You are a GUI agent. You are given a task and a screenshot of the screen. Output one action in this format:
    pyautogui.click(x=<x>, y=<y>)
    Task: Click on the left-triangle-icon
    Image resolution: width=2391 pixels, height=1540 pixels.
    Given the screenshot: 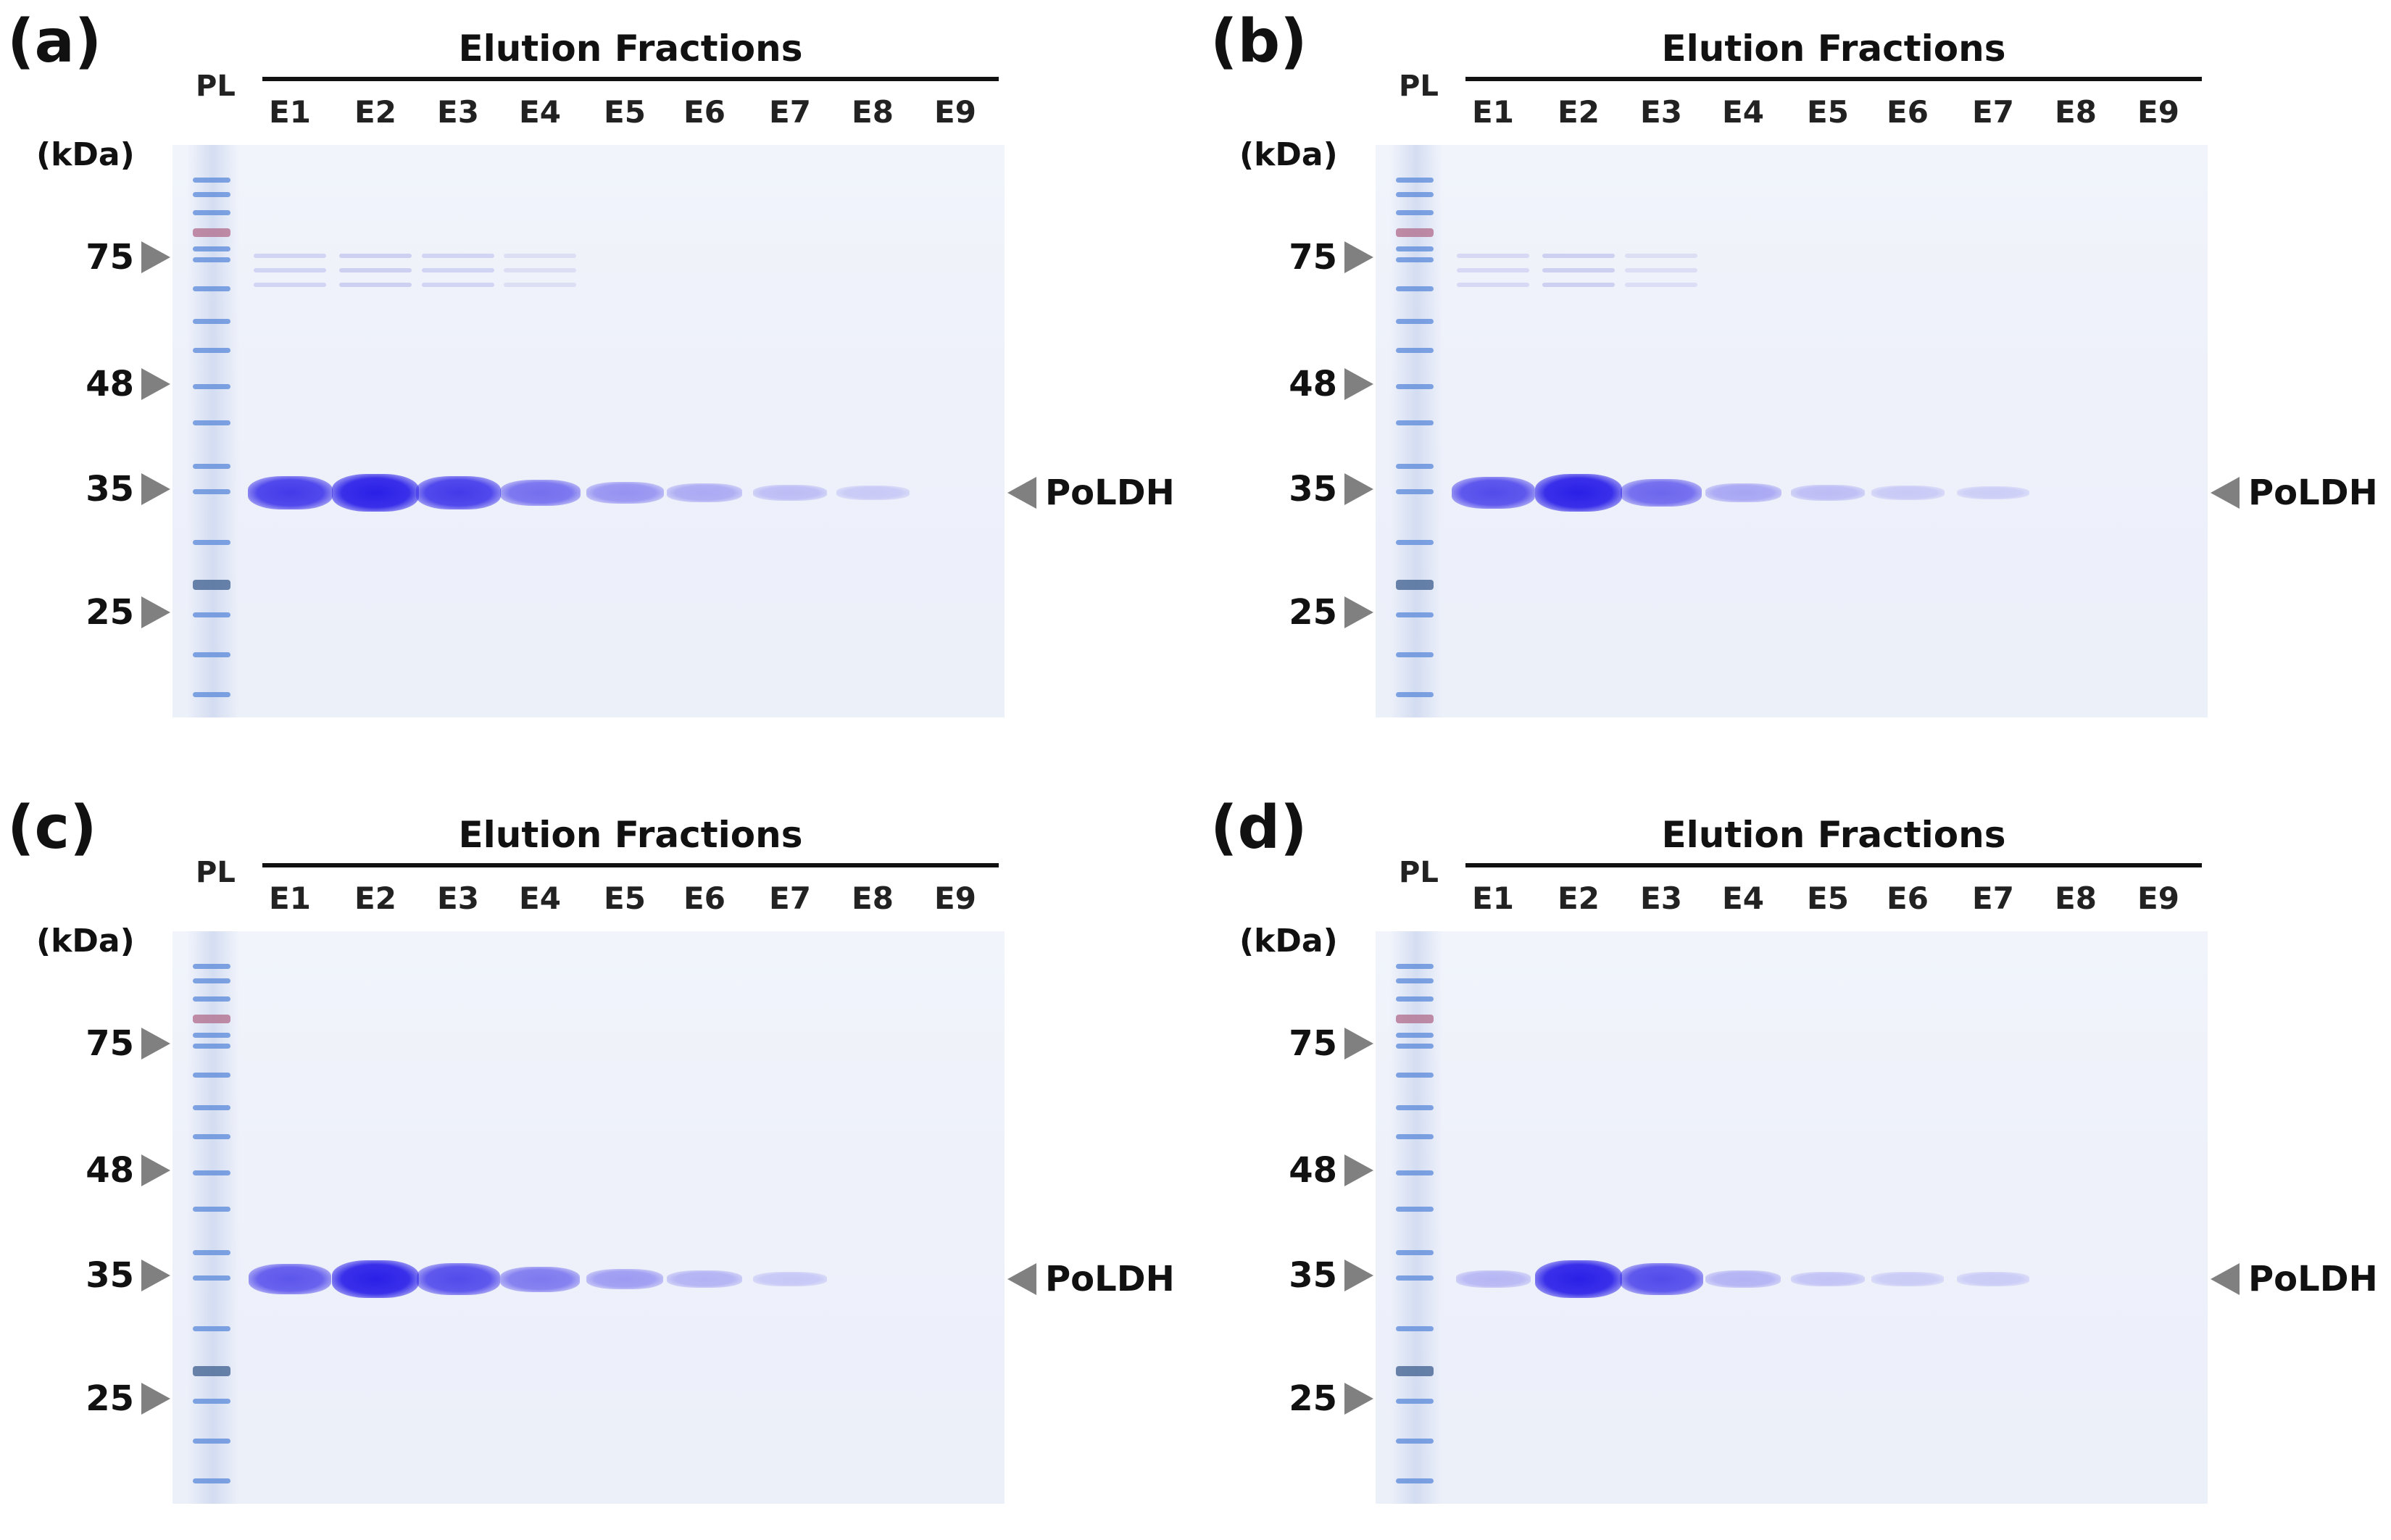 What is the action you would take?
    pyautogui.click(x=1022, y=493)
    